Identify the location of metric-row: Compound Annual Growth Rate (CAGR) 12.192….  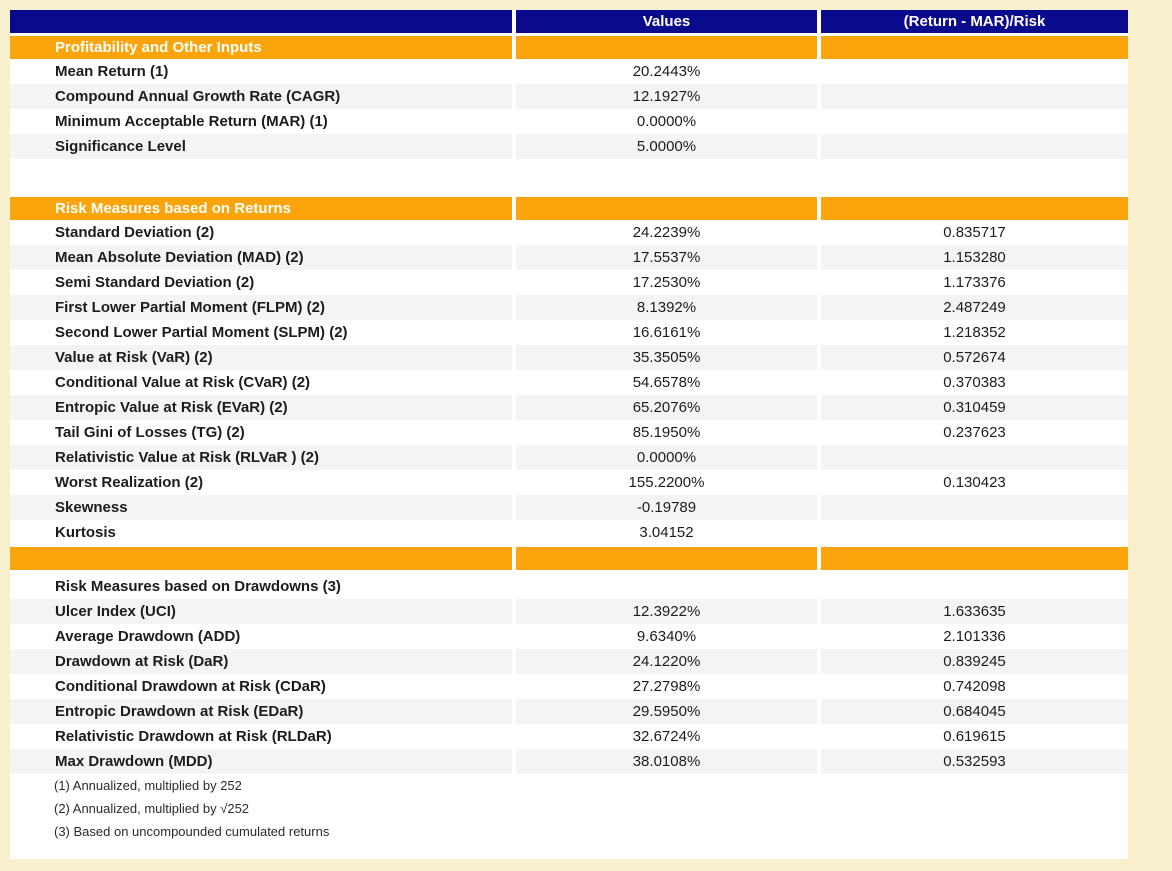
(569, 96).